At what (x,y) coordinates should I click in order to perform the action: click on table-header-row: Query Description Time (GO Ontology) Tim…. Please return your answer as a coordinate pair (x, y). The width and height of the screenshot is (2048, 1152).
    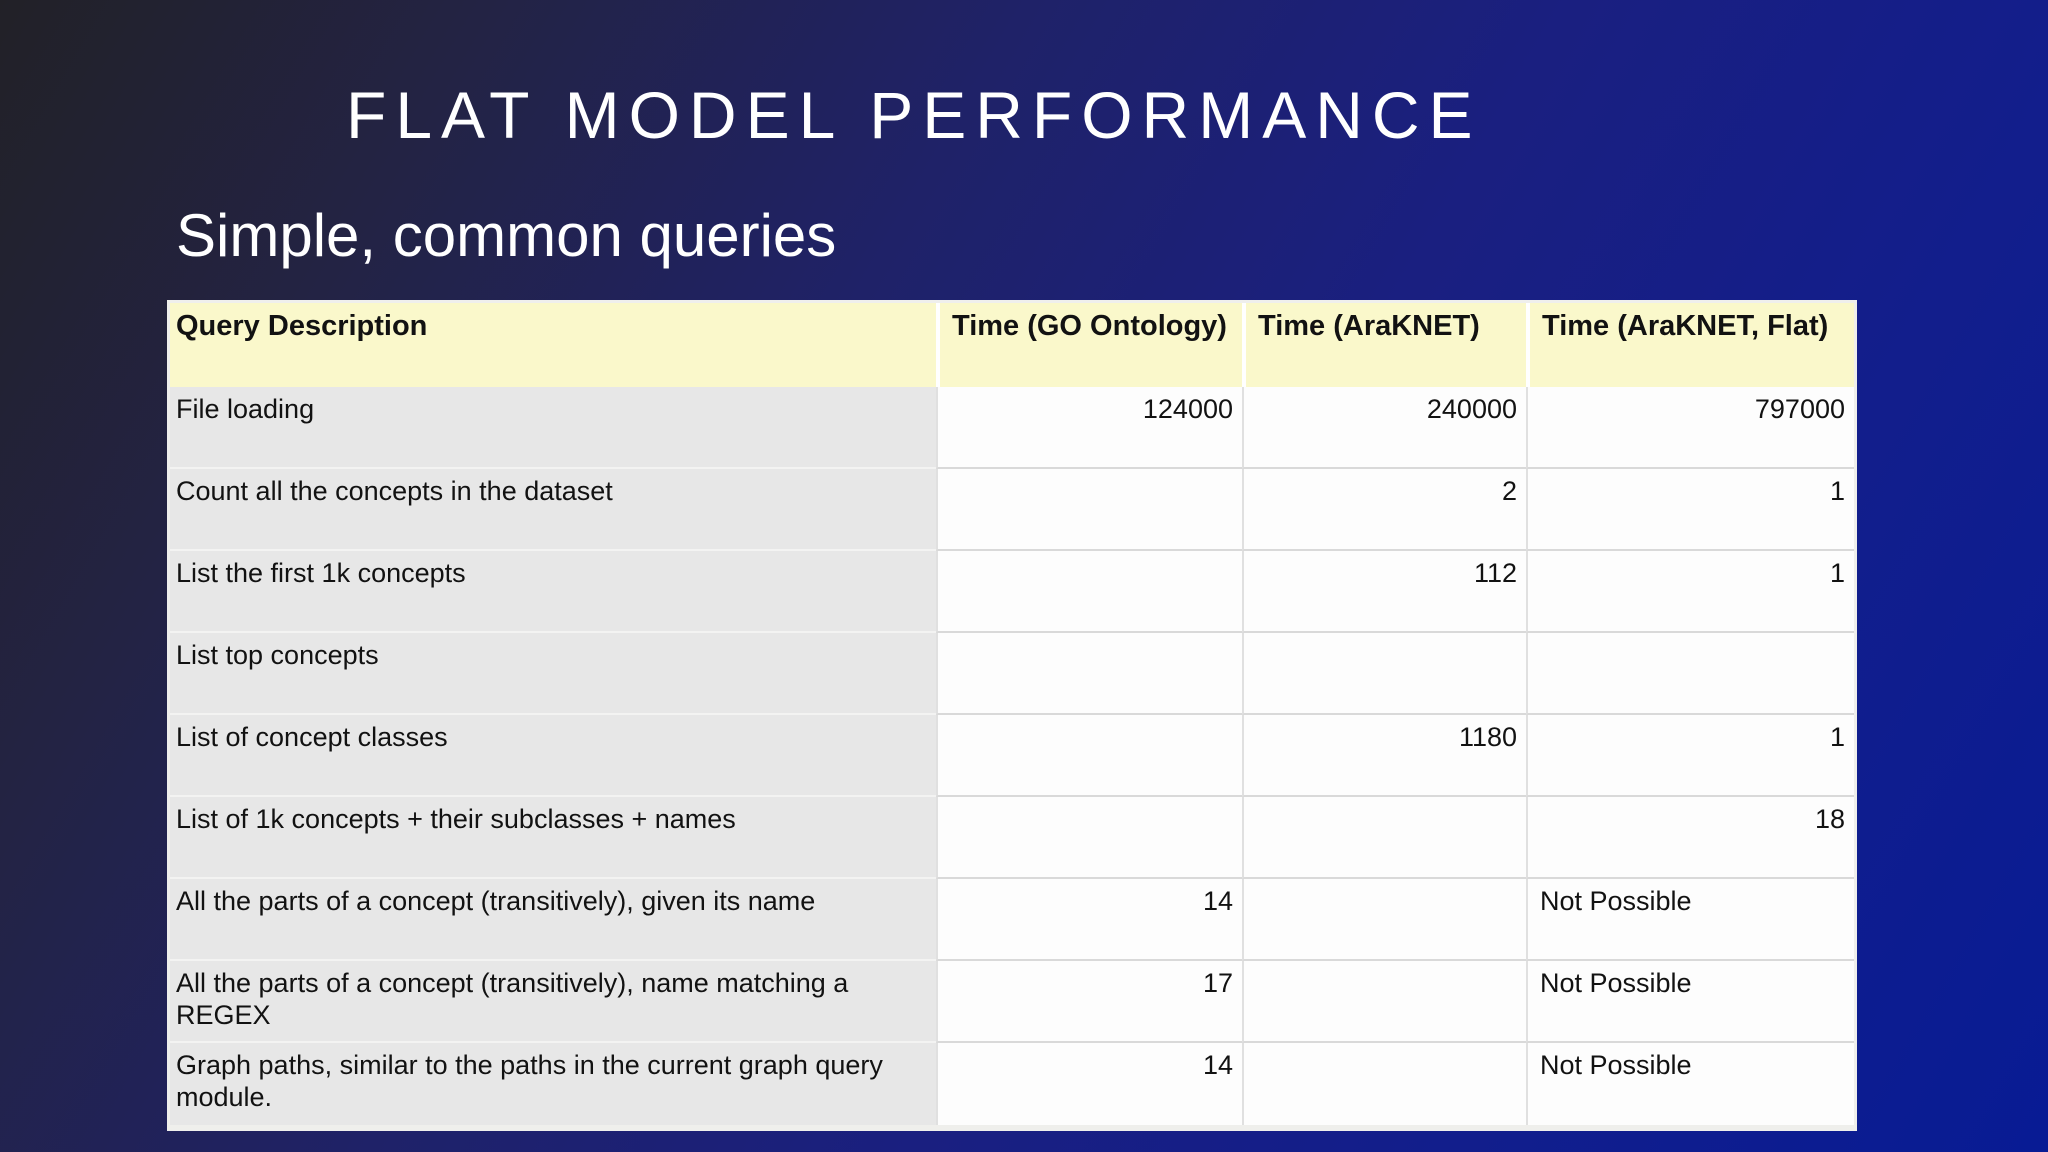
    Looking at the image, I should click on (1012, 345).